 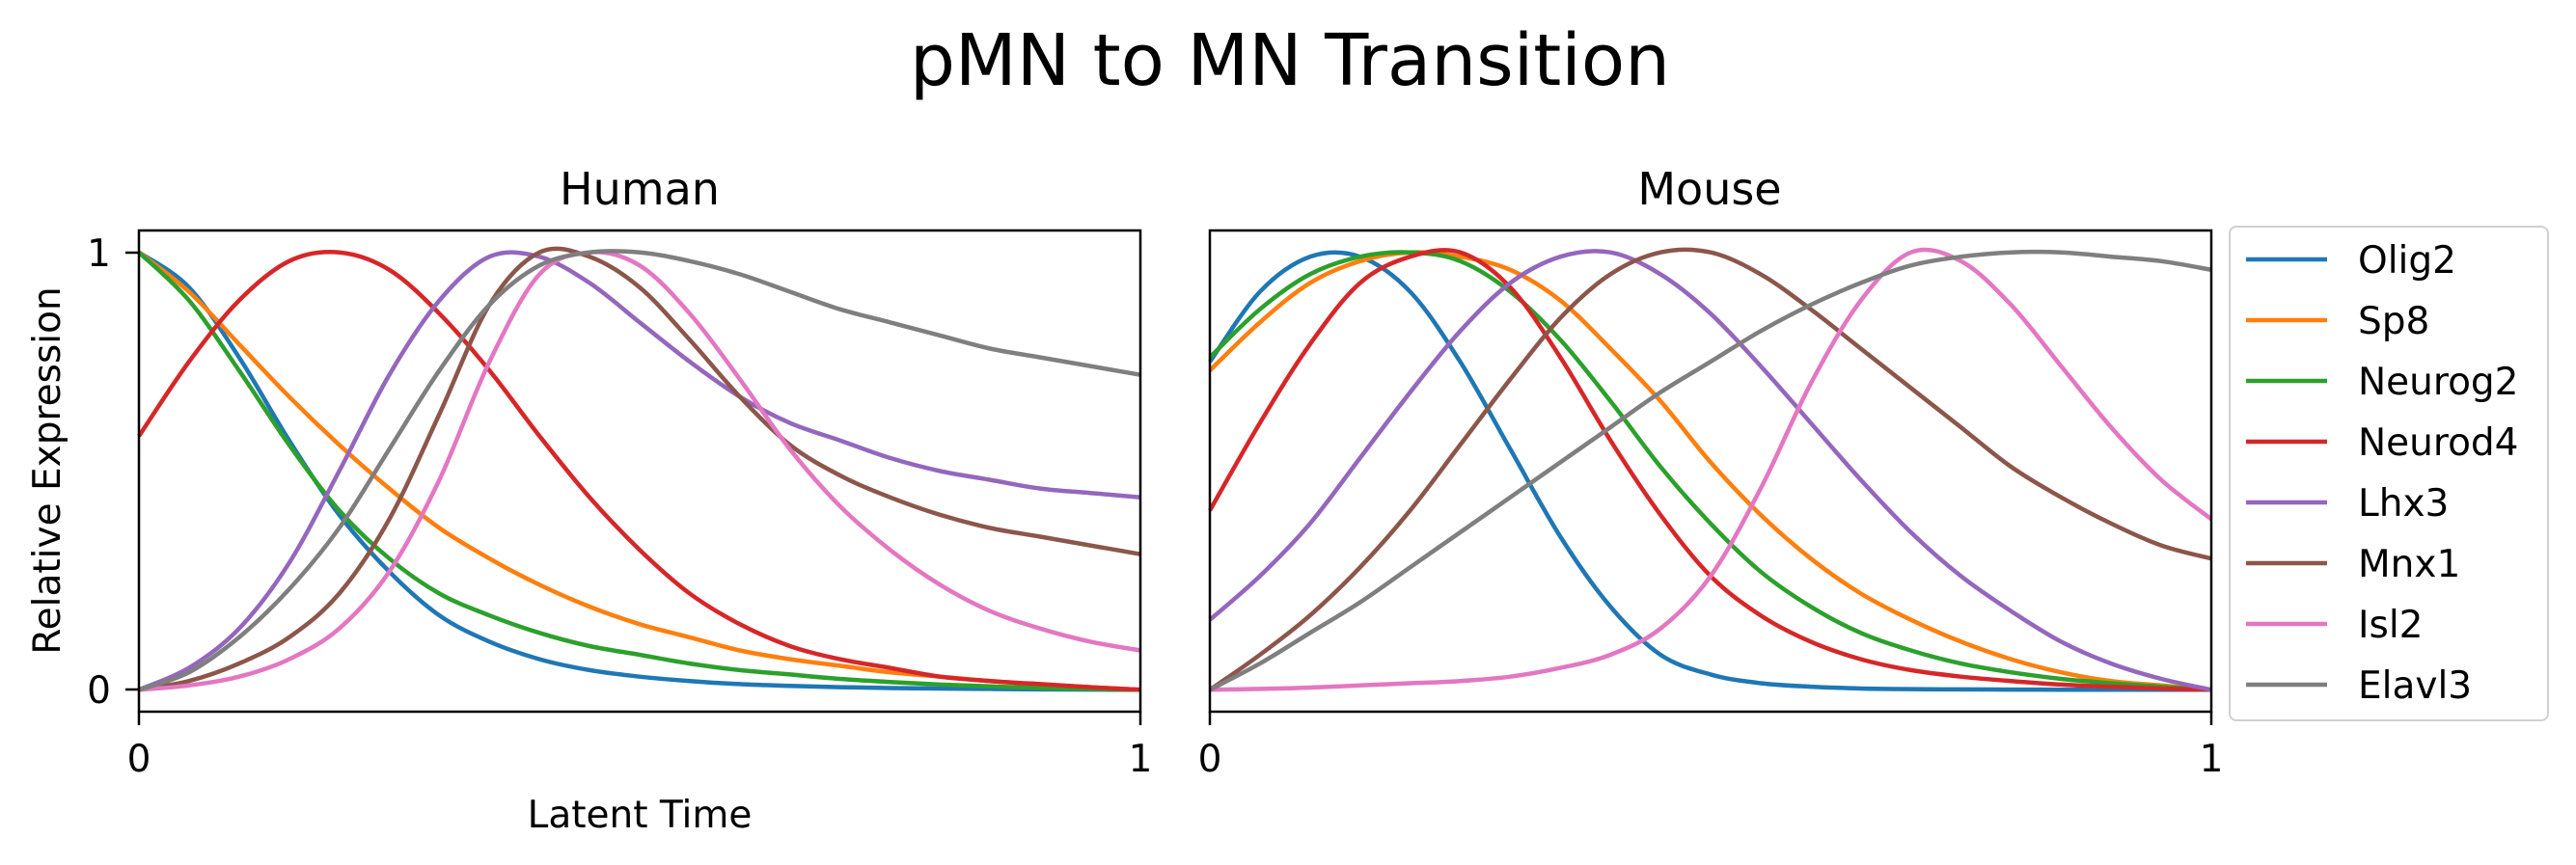 What do you see at coordinates (2409, 564) in the screenshot?
I see `legend-label-mnx1: Mnx1` at bounding box center [2409, 564].